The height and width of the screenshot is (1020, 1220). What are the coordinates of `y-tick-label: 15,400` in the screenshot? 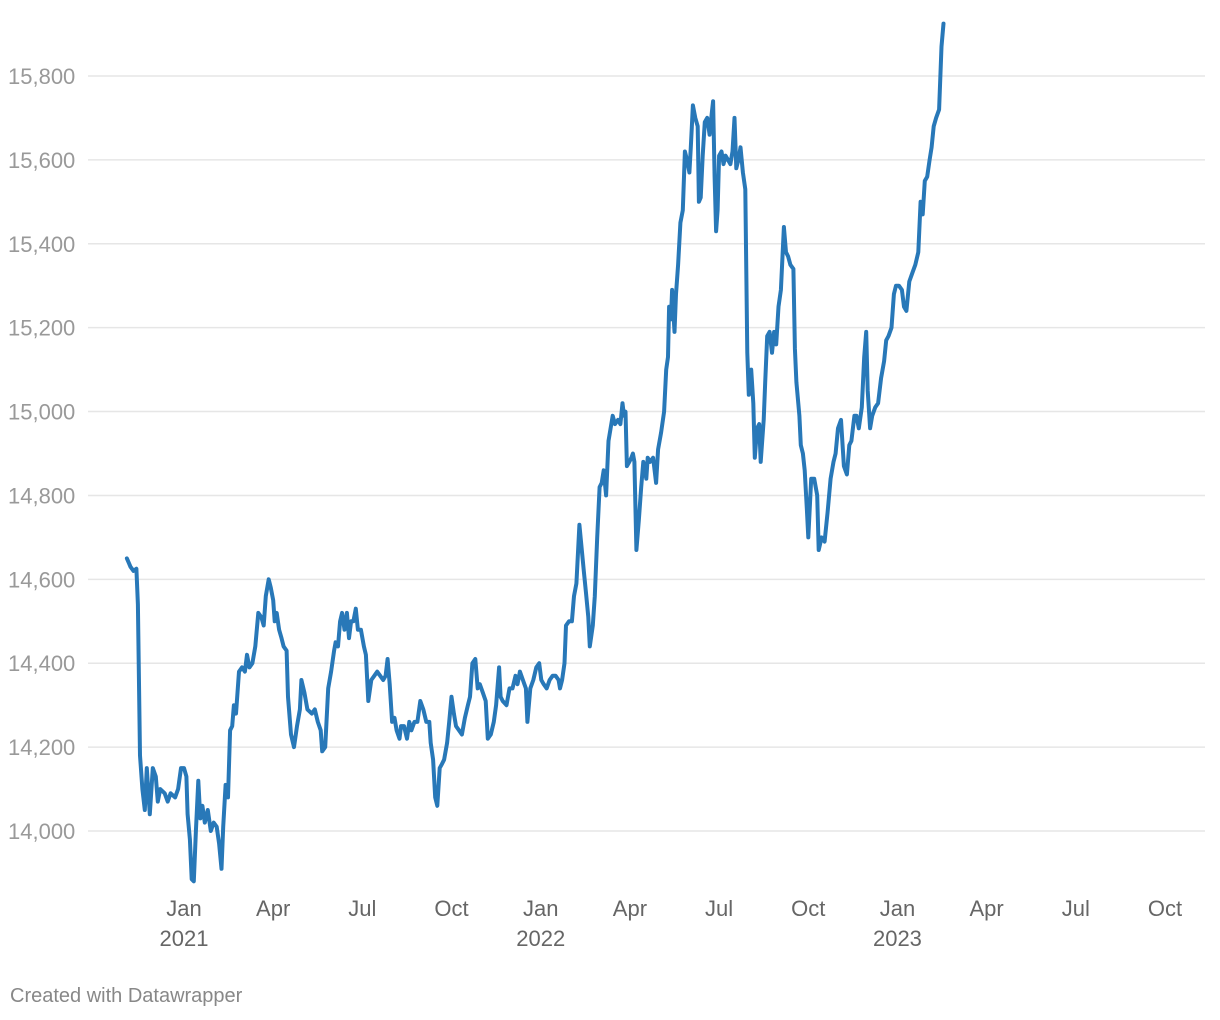 It's located at (41, 244).